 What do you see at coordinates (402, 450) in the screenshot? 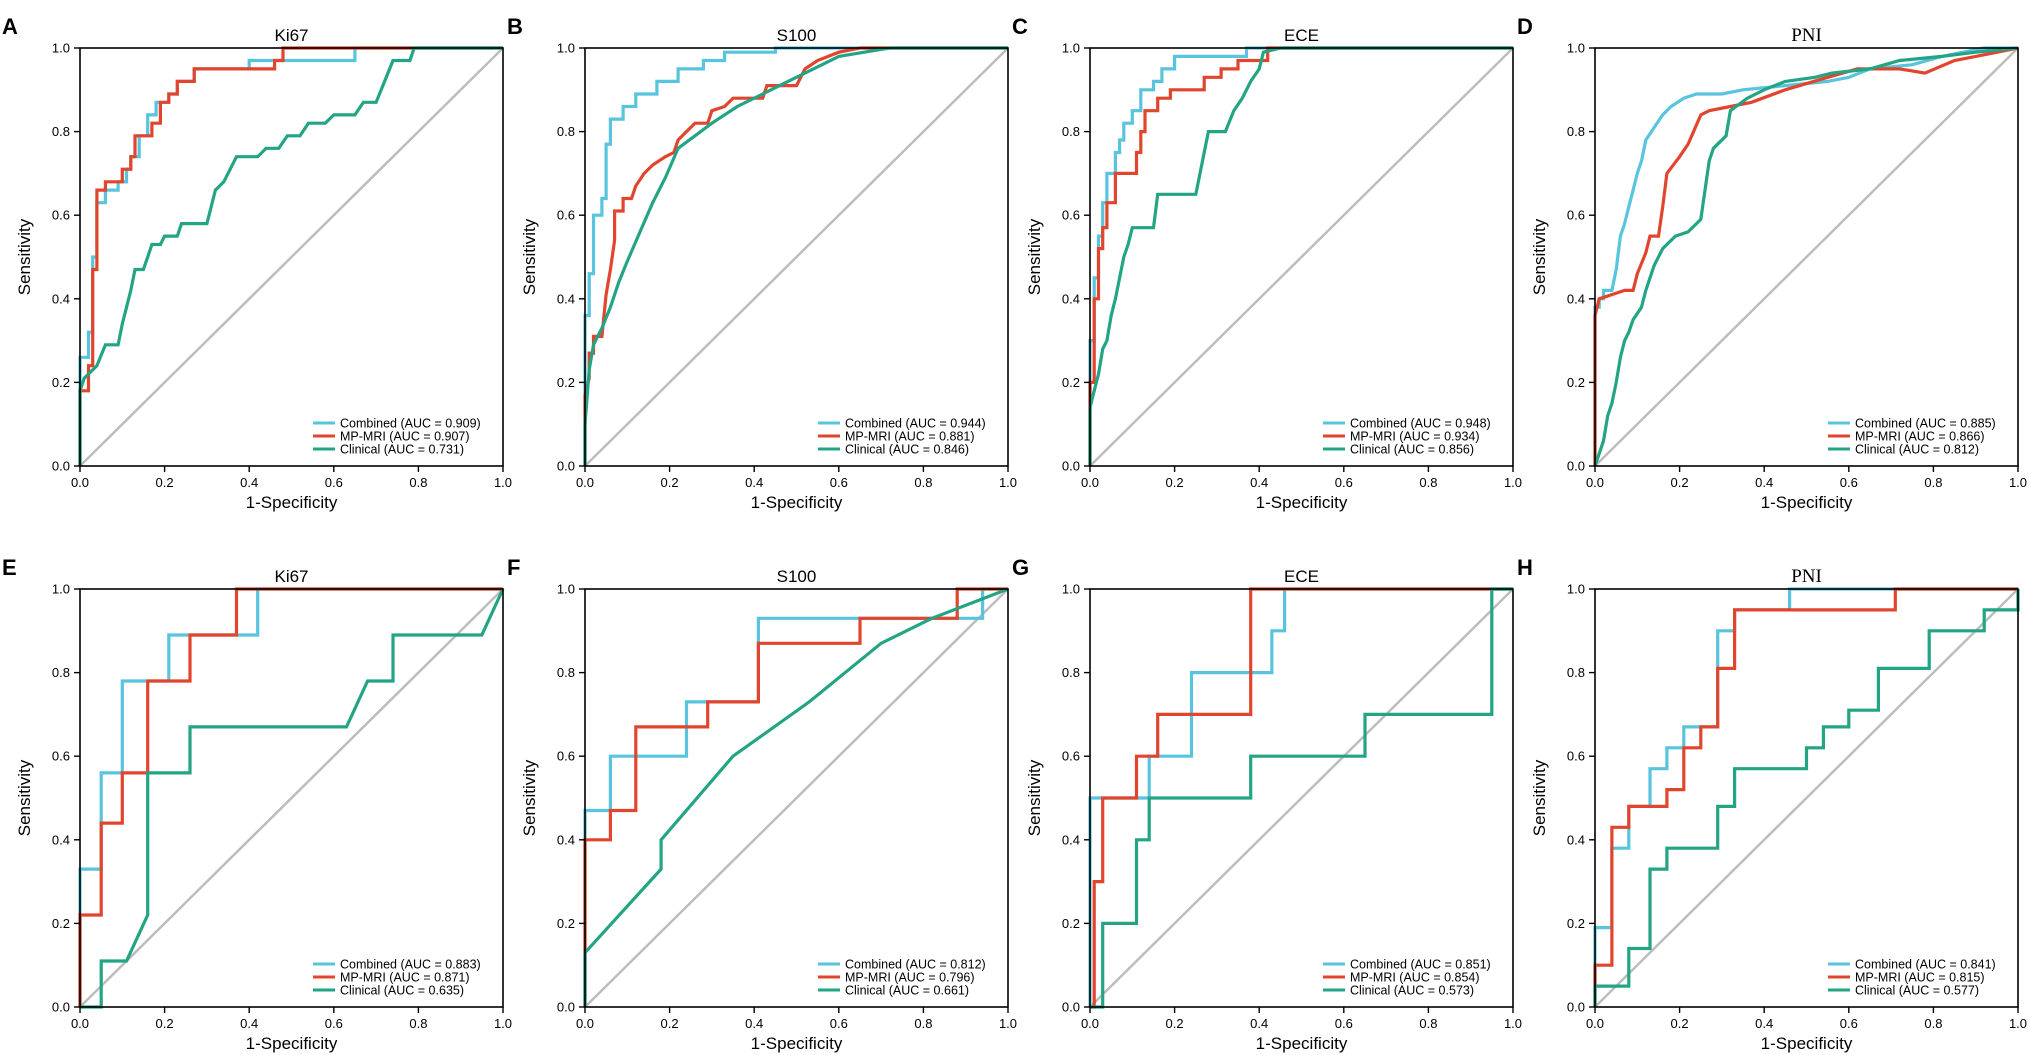
I see `legend-entry: Clinical (AUC = 0.731)` at bounding box center [402, 450].